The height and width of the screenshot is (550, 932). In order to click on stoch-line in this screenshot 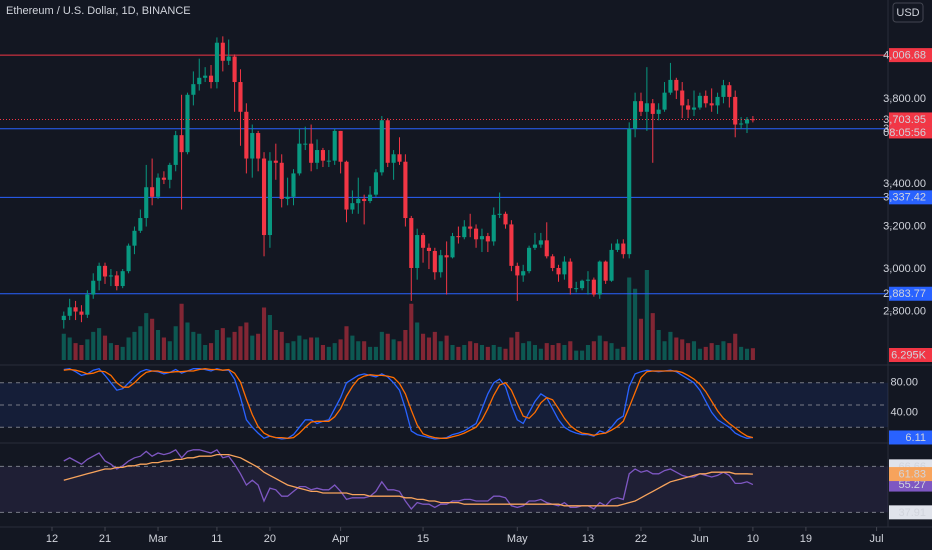, I will do `click(408, 403)`.